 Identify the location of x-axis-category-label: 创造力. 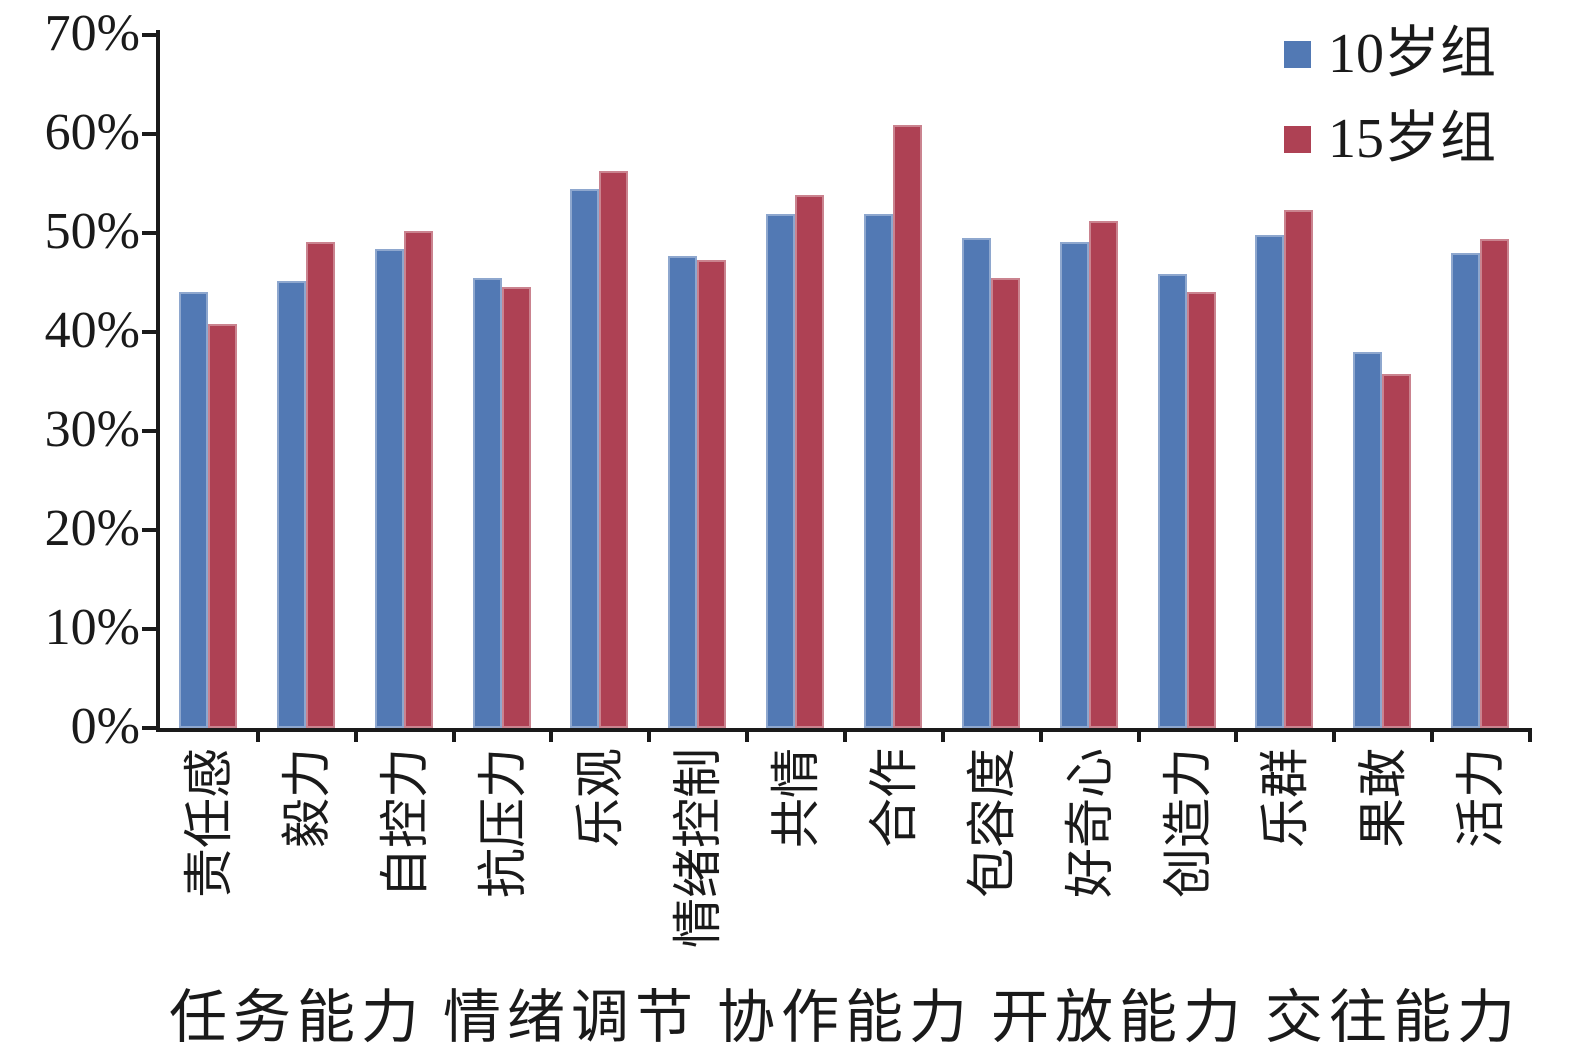
(1187, 823).